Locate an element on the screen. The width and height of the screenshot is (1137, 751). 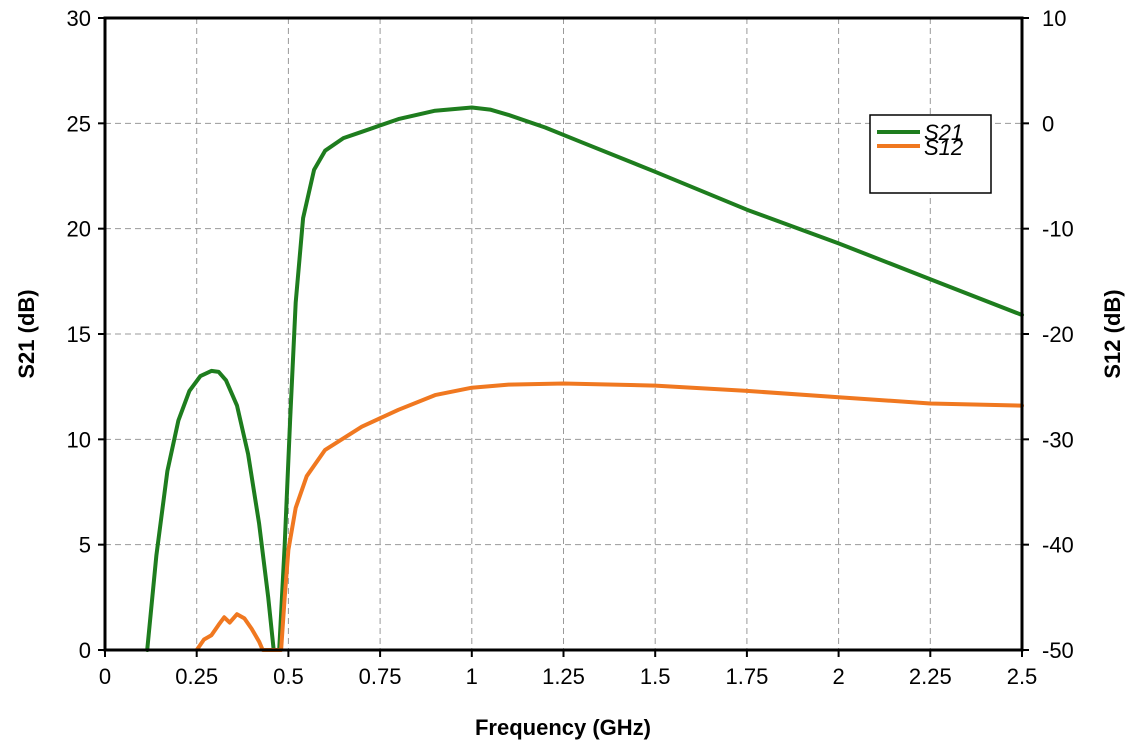
y2-tick-label: -10 is located at coordinates (1058, 229).